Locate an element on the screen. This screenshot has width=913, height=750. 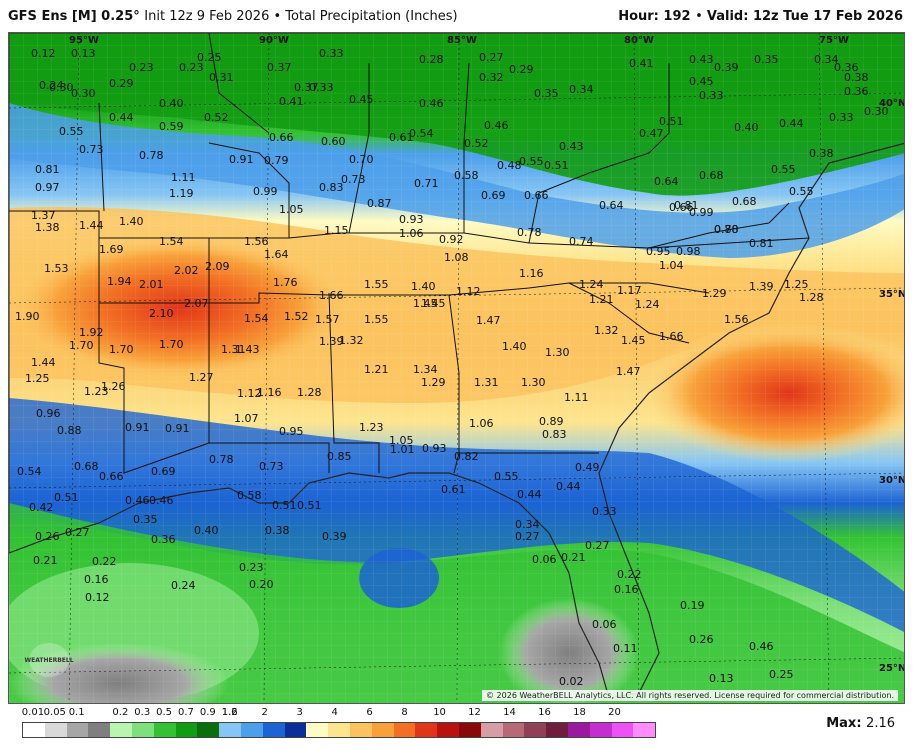
precip-value: 0.48 is located at coordinates (509, 165).